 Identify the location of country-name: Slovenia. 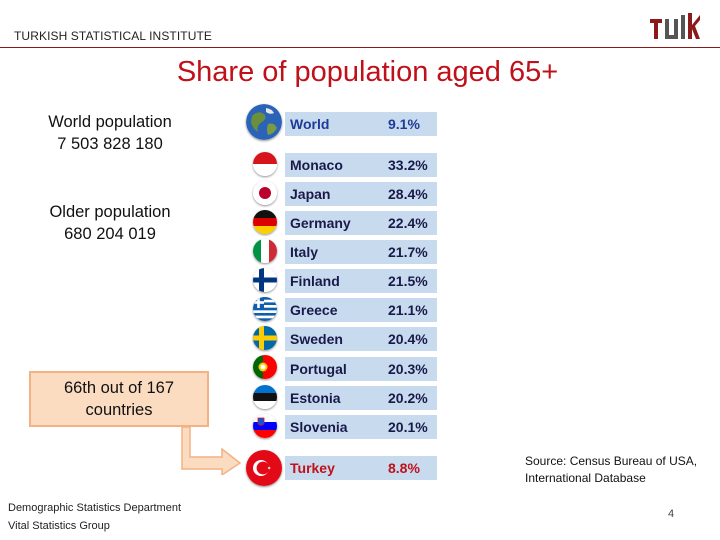
(319, 427).